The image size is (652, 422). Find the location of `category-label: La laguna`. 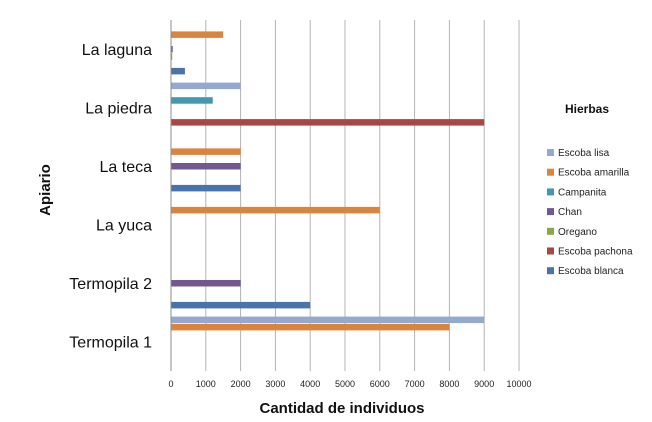

category-label: La laguna is located at coordinates (117, 50).